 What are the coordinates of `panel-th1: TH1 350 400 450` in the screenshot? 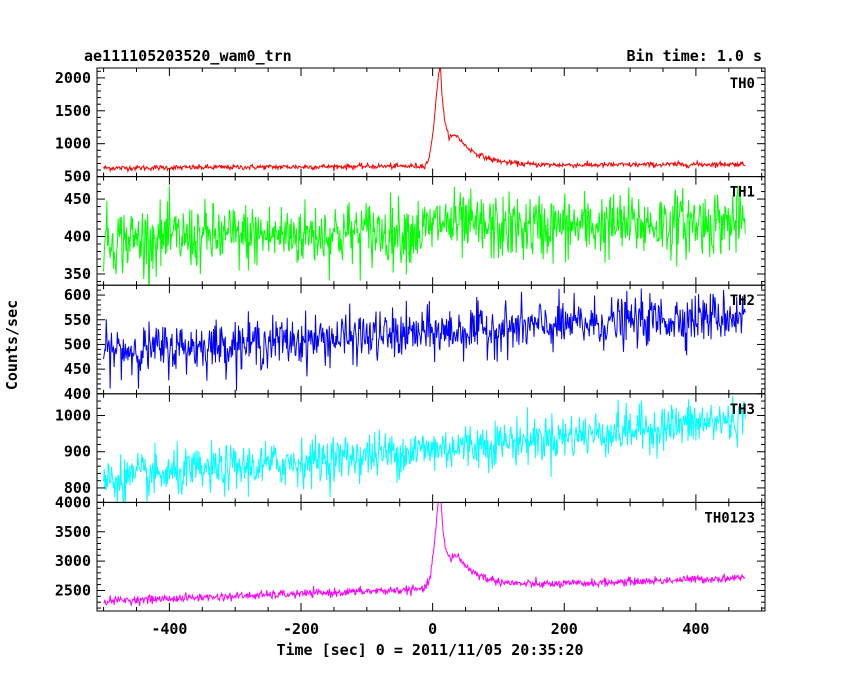 It's located at (415, 231).